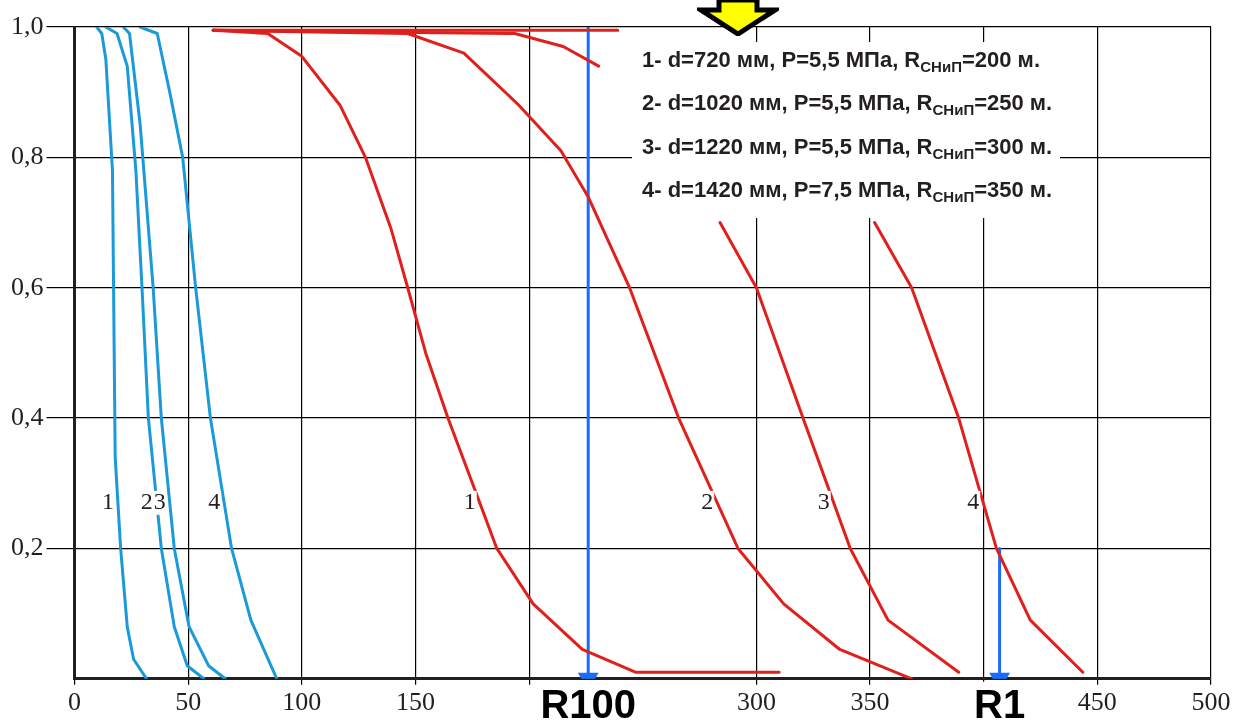 The image size is (1236, 722). I want to click on annotation: R100, so click(588, 701).